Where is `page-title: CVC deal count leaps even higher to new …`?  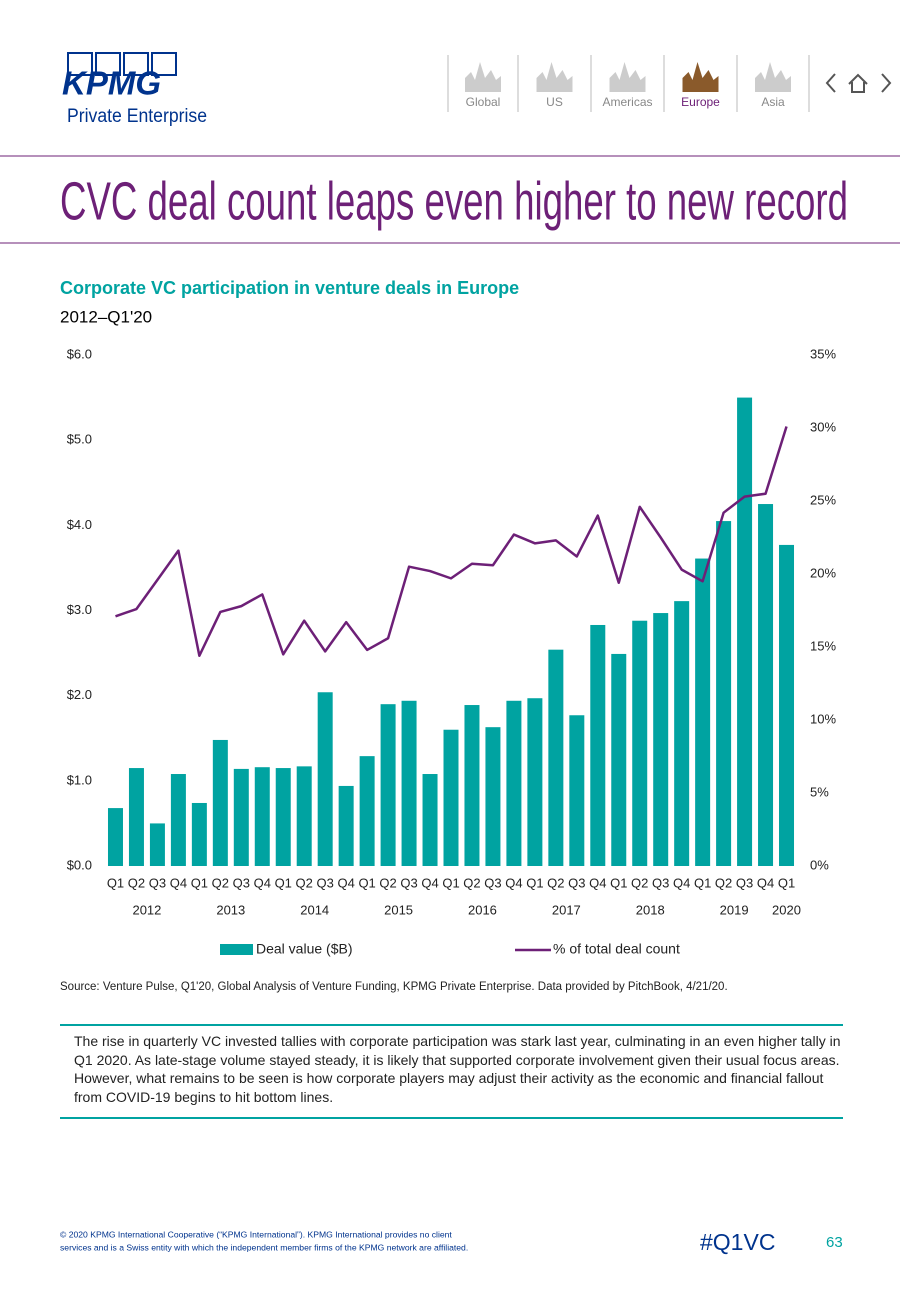
page-title: CVC deal count leaps even higher to new … is located at coordinates (454, 201).